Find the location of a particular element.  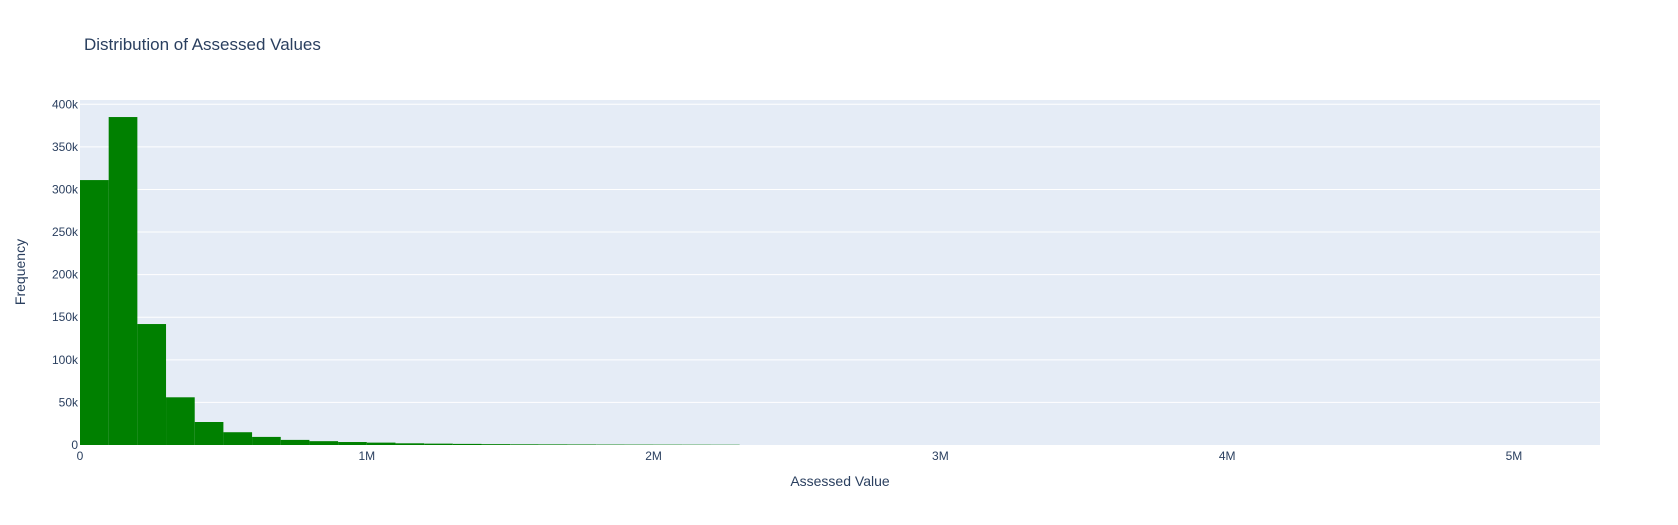

y-axis-title: Frequency is located at coordinates (20, 272).